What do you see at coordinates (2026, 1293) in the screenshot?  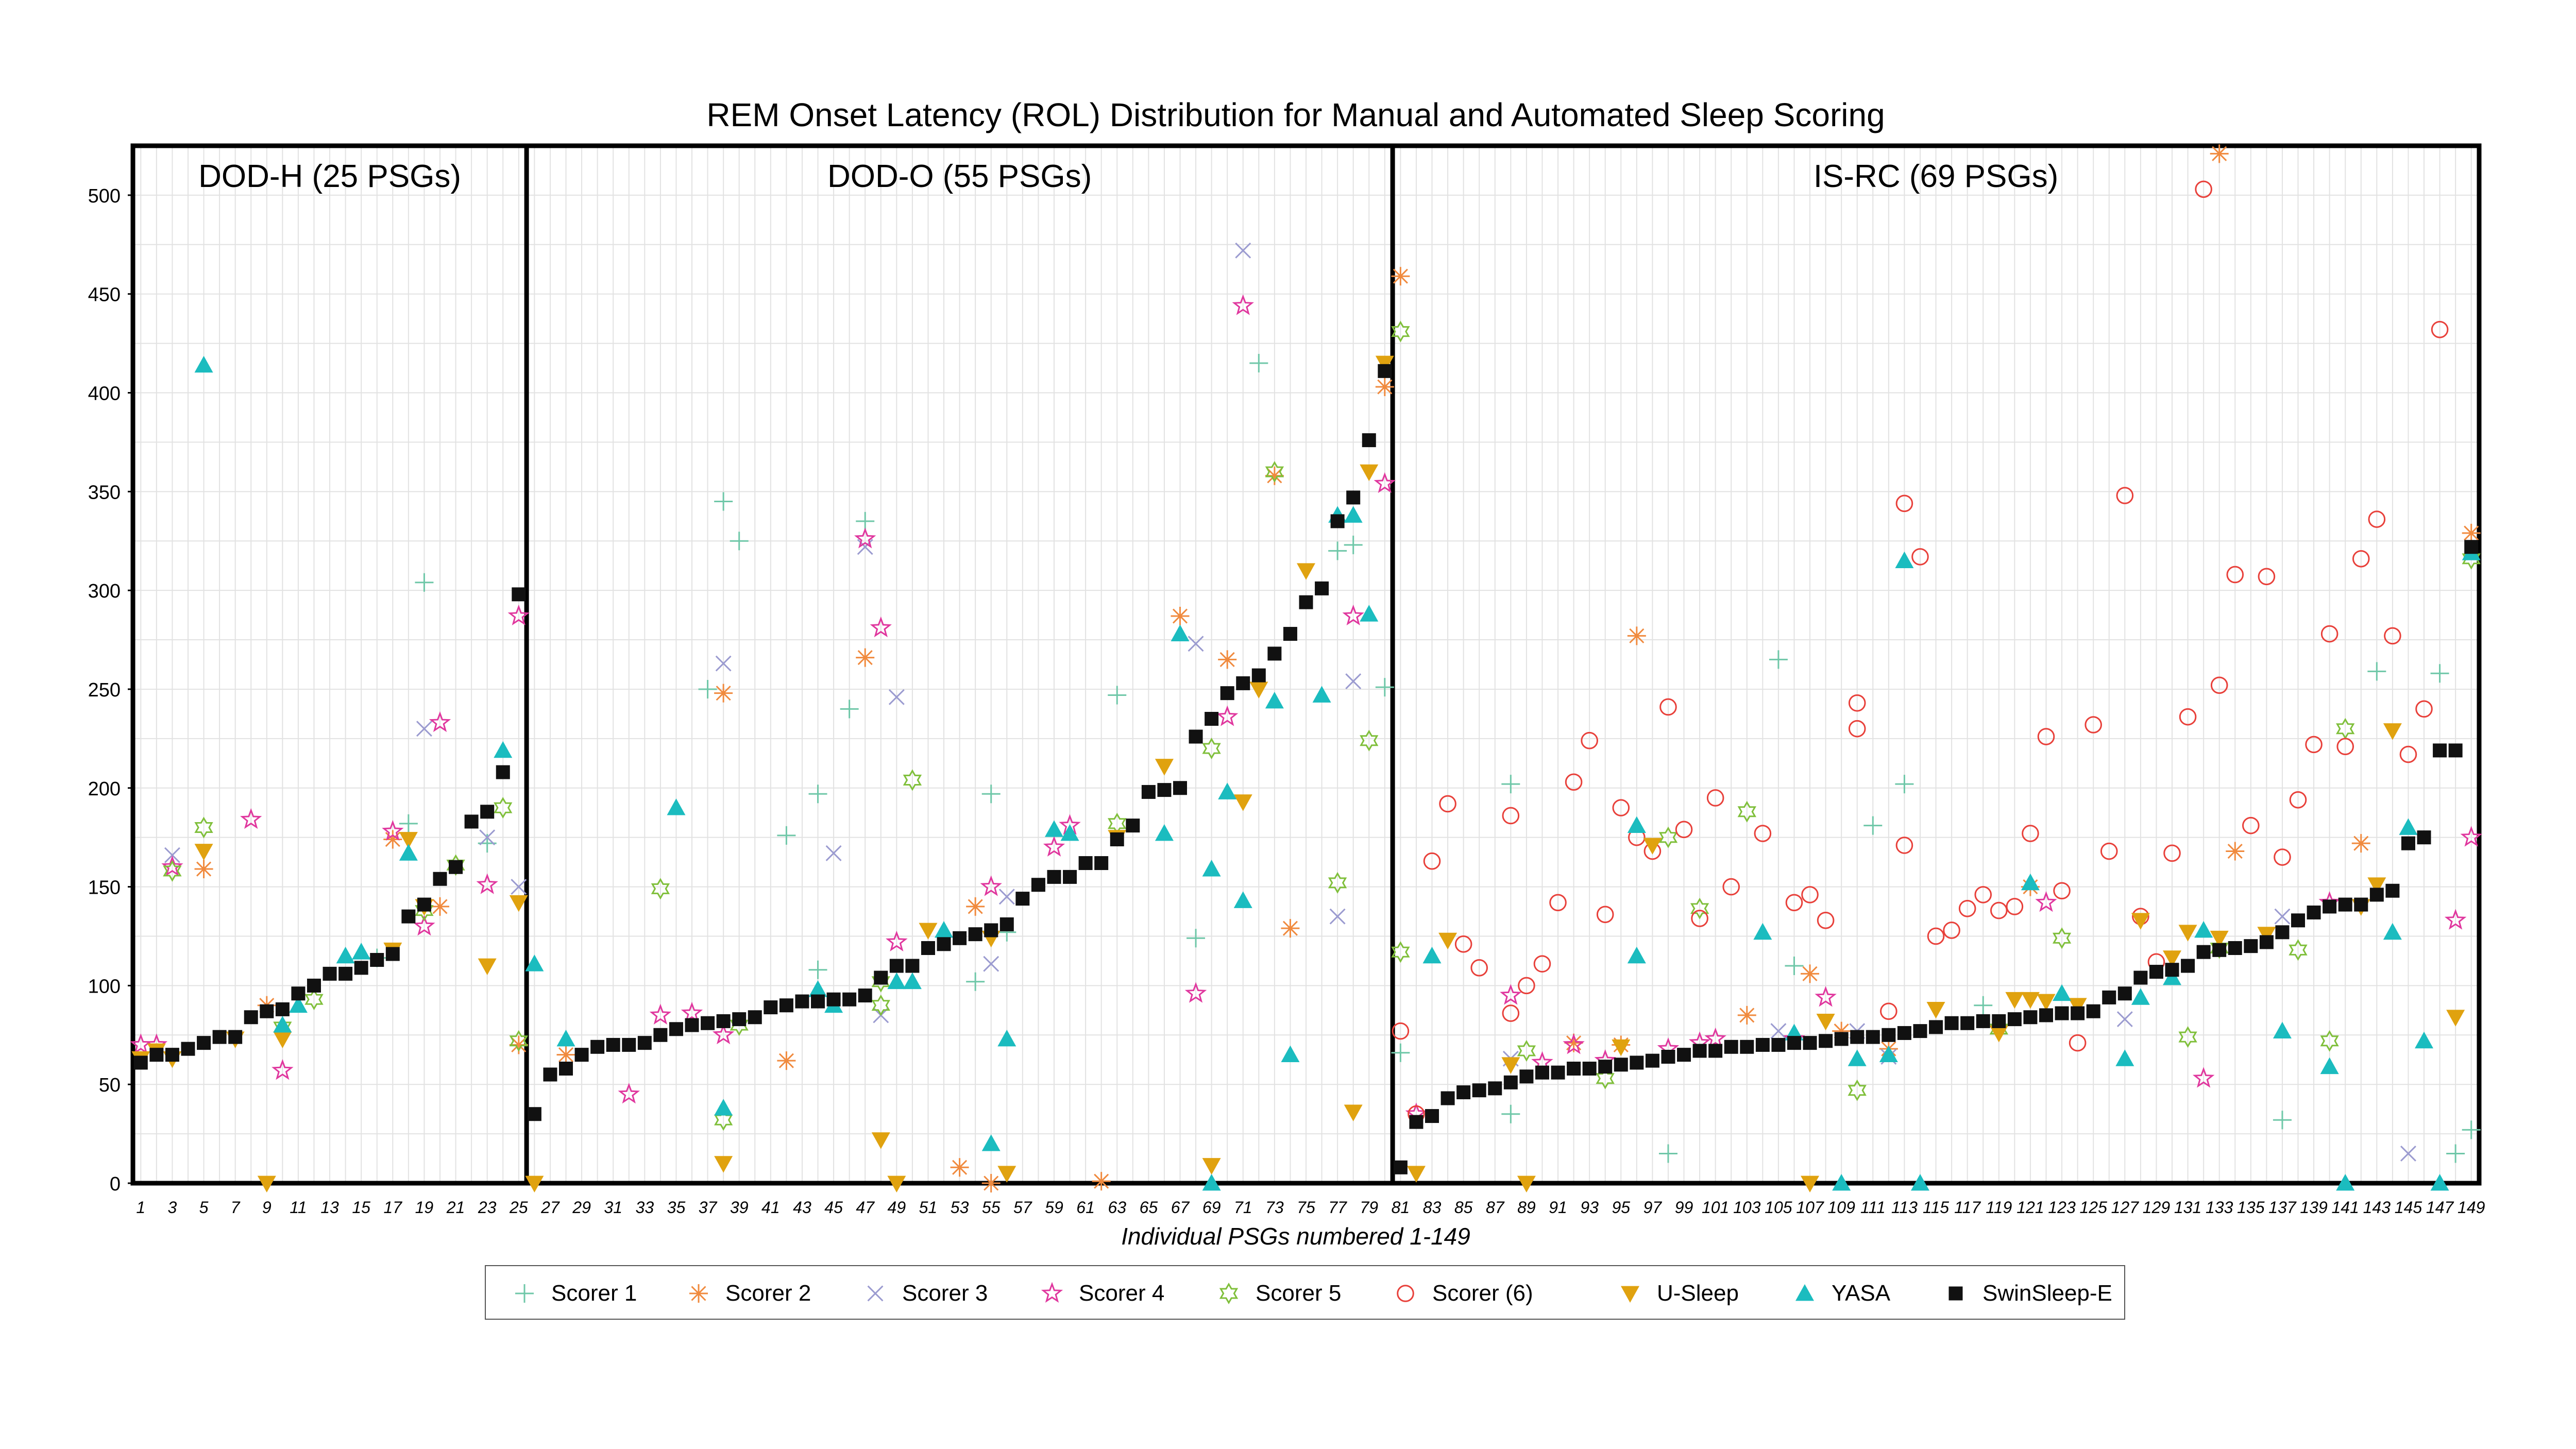 I see `legend-item: SwinSleep-E` at bounding box center [2026, 1293].